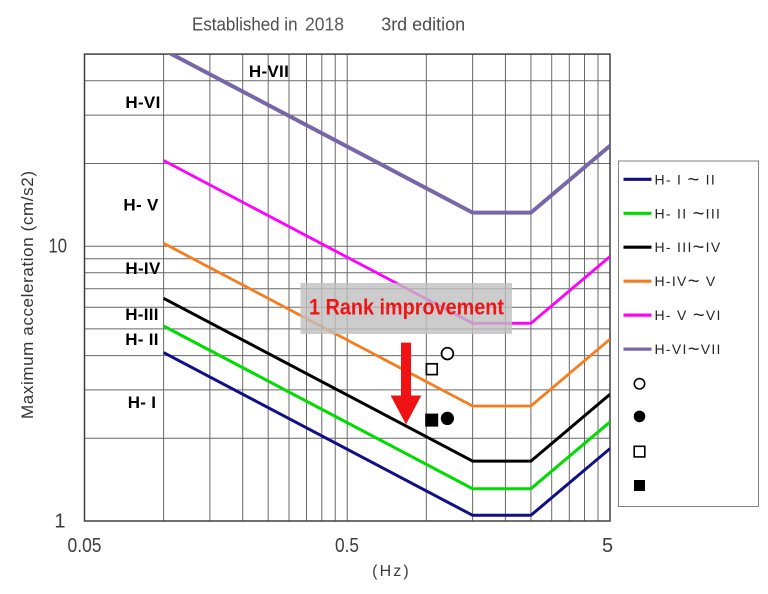 Image resolution: width=768 pixels, height=594 pixels. Describe the element at coordinates (688, 214) in the screenshot. I see `svg-text: H- II ~III` at that location.